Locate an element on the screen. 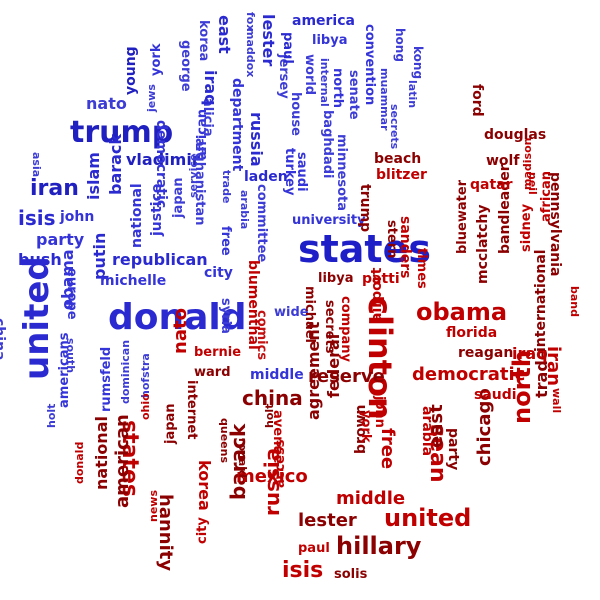 This screenshot has width=600, height=600. word: committee is located at coordinates (261, 223).